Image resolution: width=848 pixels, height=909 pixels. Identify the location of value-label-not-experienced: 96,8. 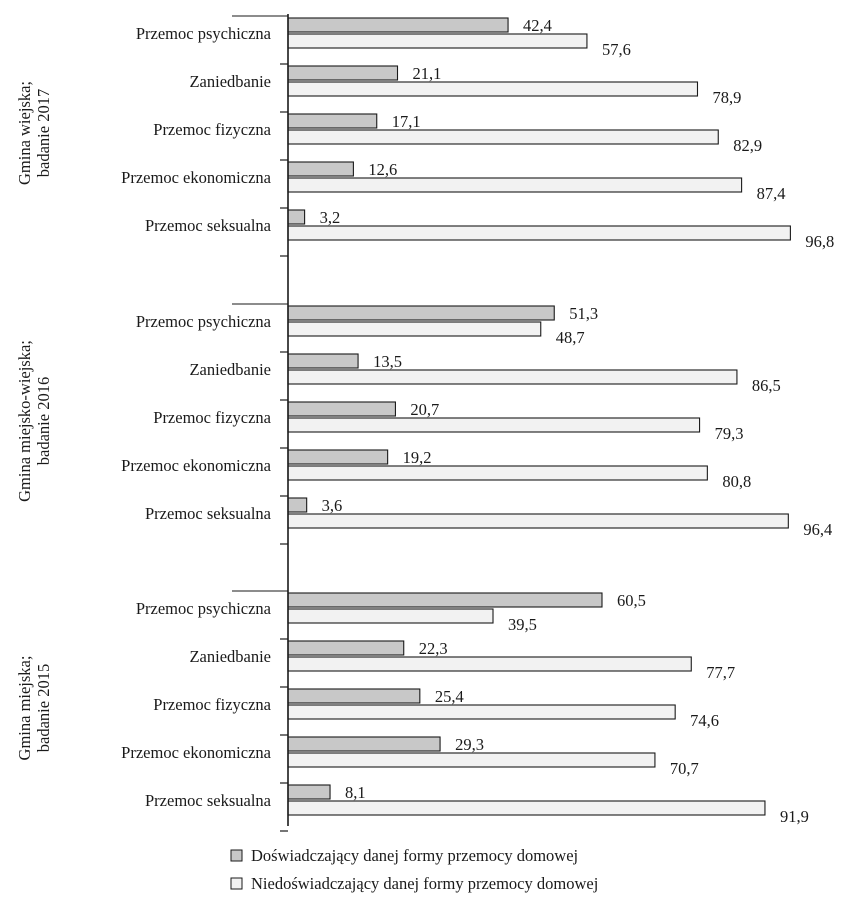
(819, 241).